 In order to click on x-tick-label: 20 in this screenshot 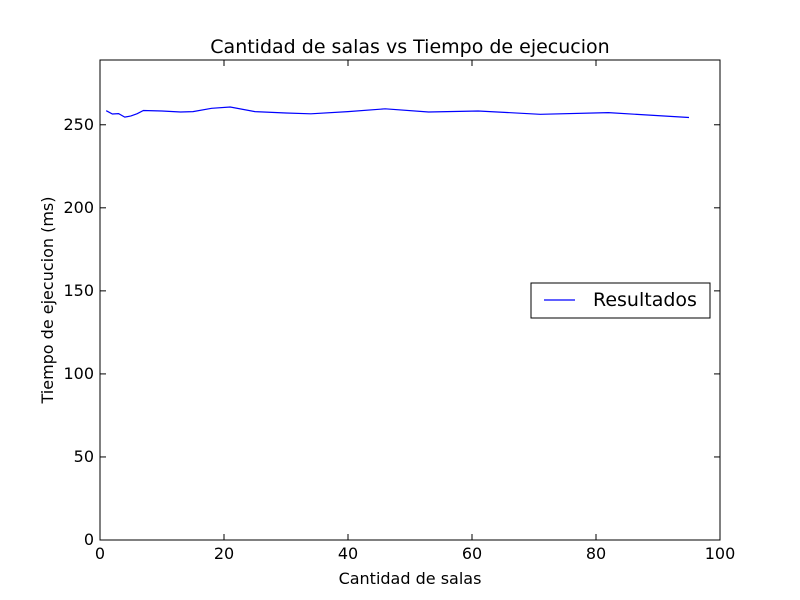, I will do `click(224, 553)`.